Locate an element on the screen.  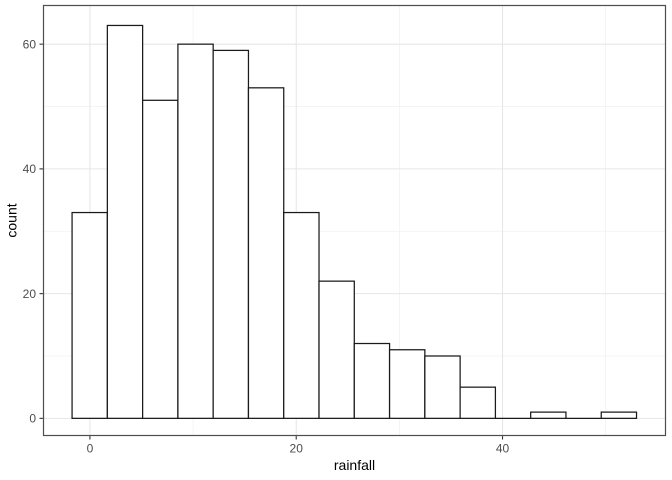
y-axis-tick-label: 0 is located at coordinates (32, 419).